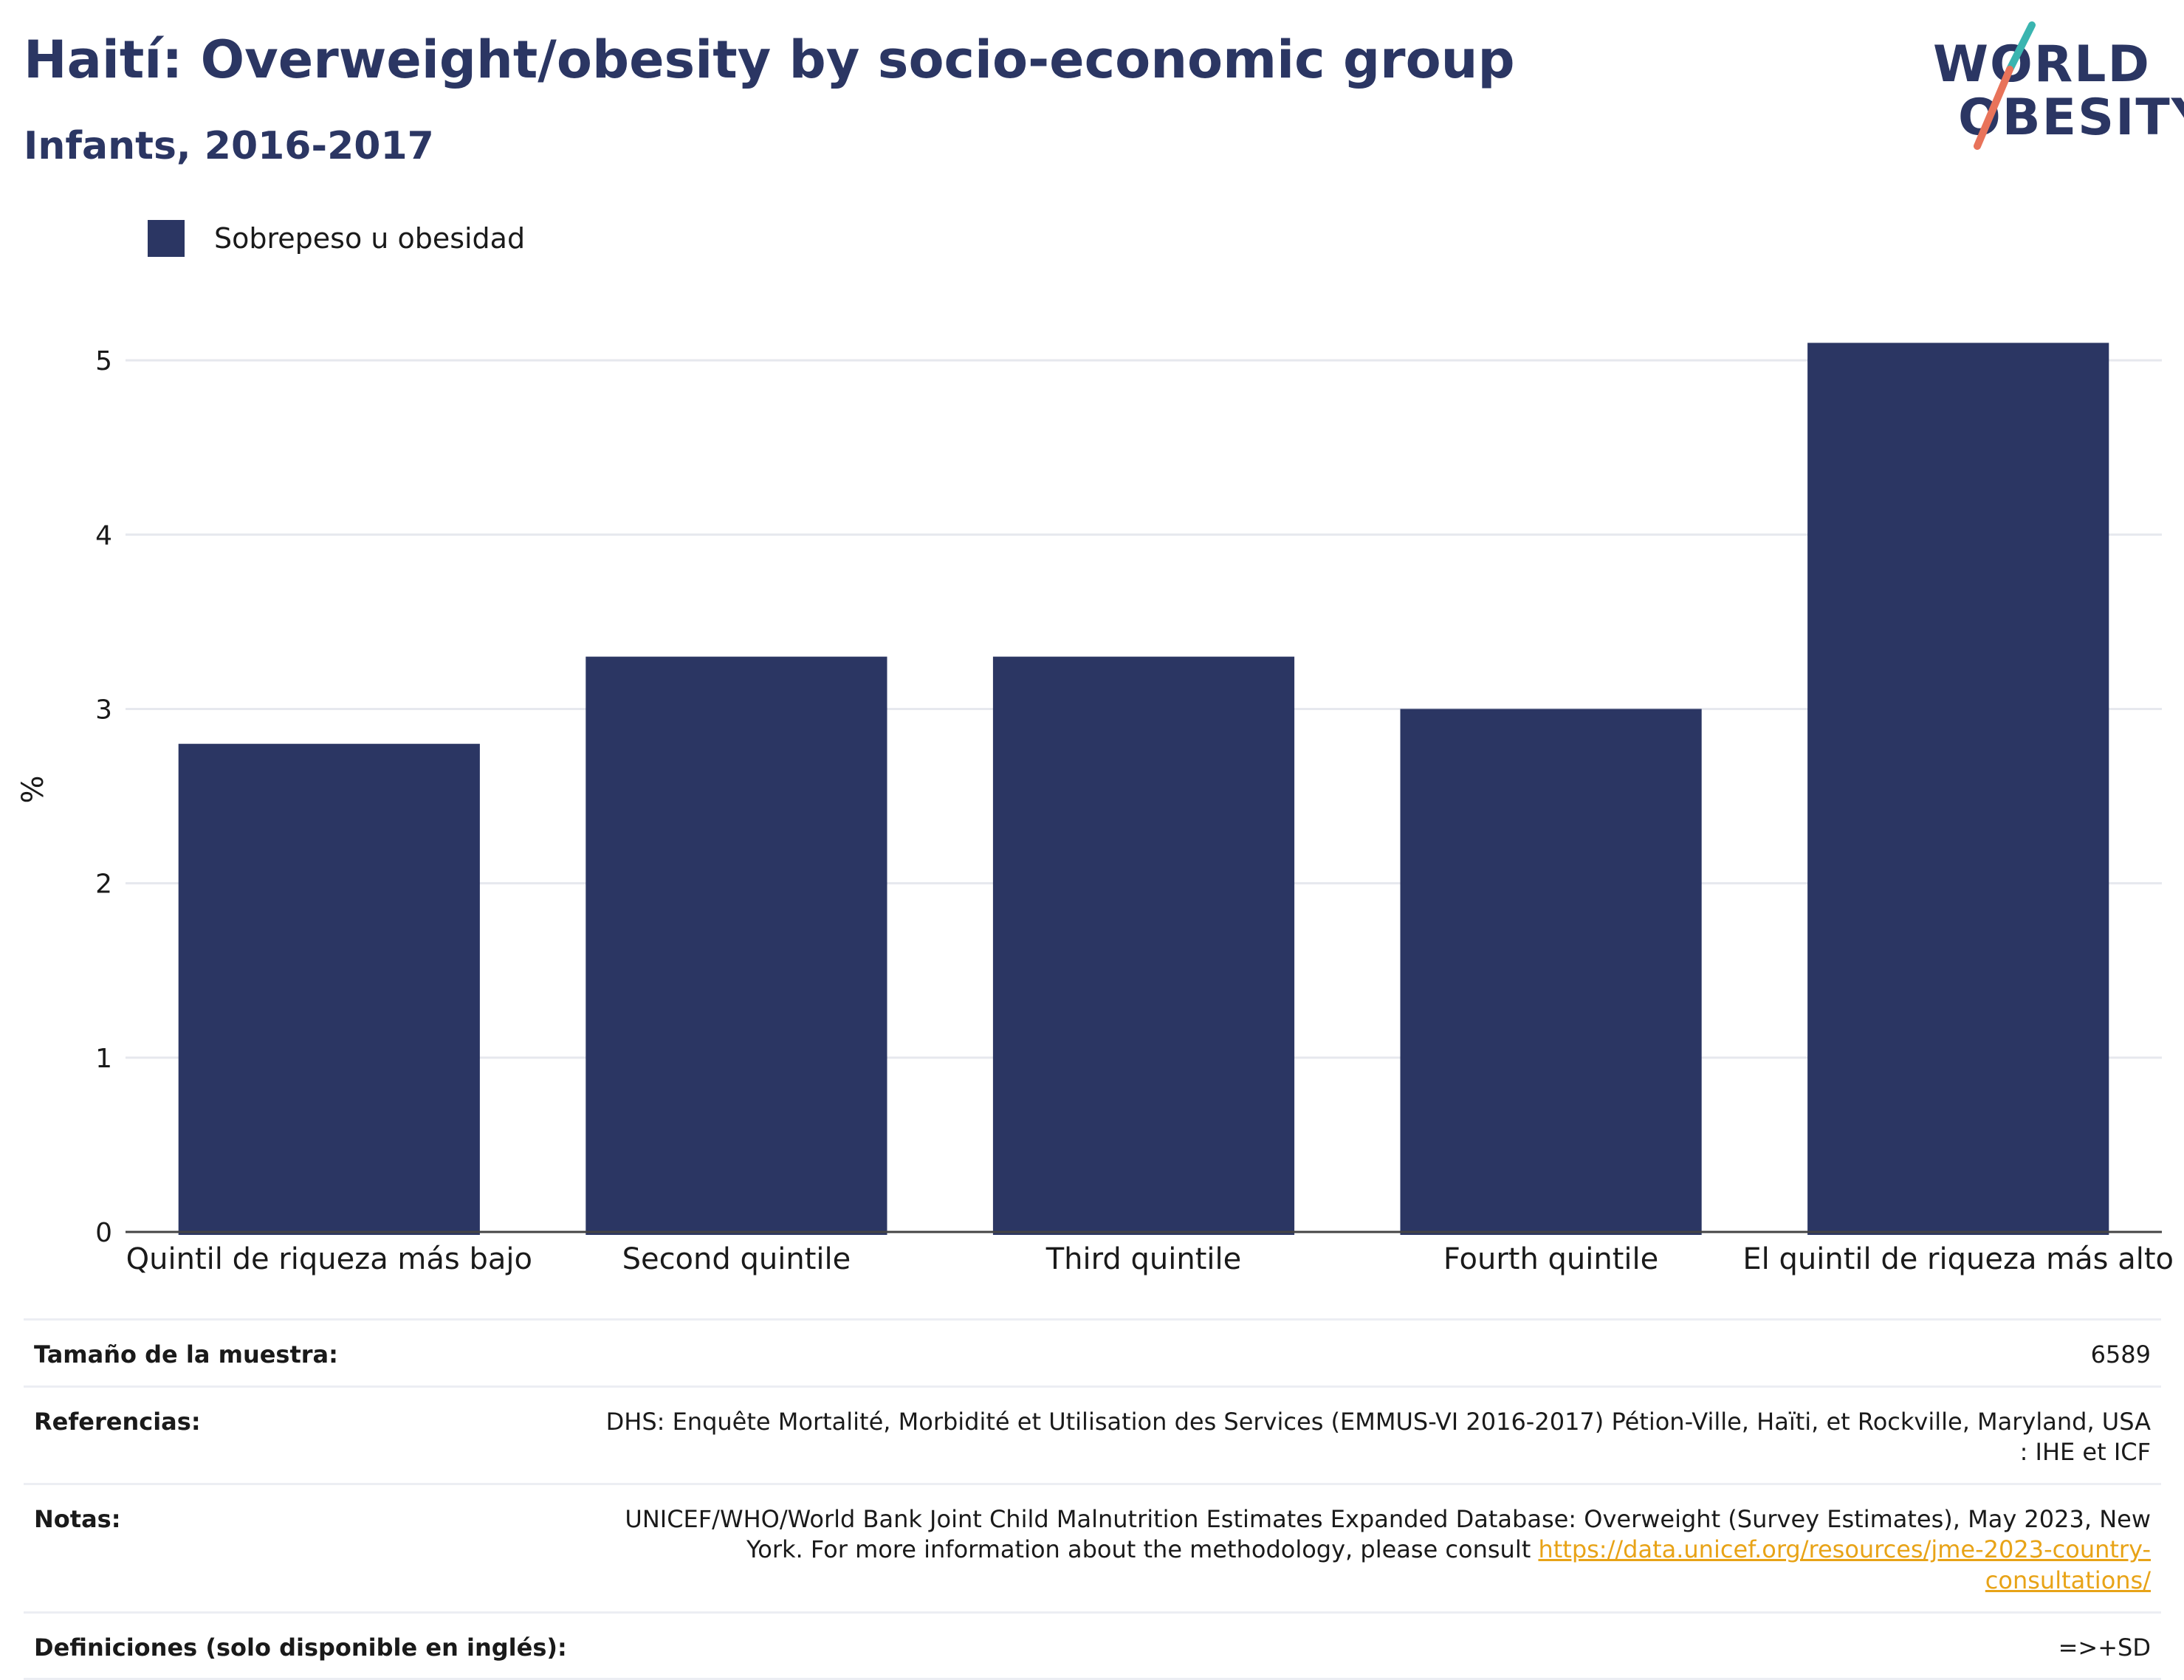  What do you see at coordinates (370, 239) in the screenshot?
I see `legend-label: Sobrepeso u obesidad` at bounding box center [370, 239].